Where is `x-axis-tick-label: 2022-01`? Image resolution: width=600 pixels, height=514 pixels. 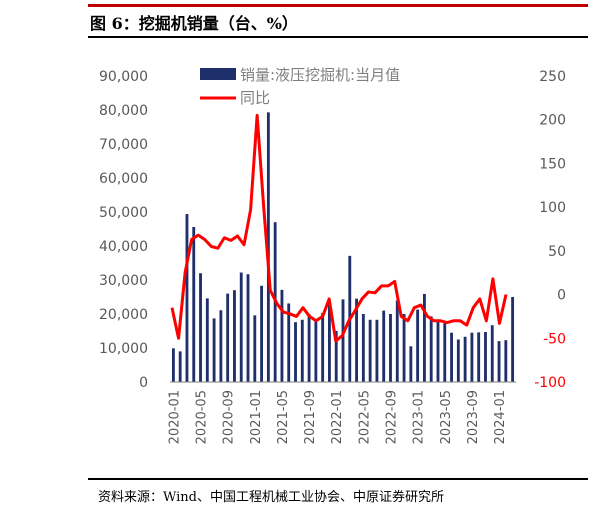
x-axis-tick-label: 2022-01 is located at coordinates (337, 417).